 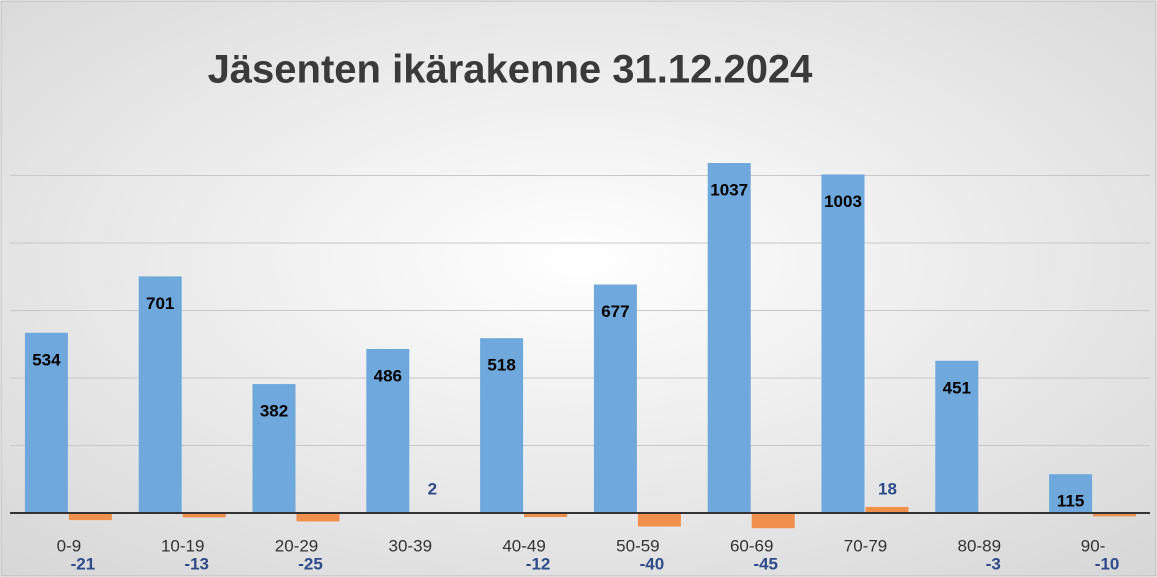 What do you see at coordinates (501, 365) in the screenshot?
I see `value-label: 518` at bounding box center [501, 365].